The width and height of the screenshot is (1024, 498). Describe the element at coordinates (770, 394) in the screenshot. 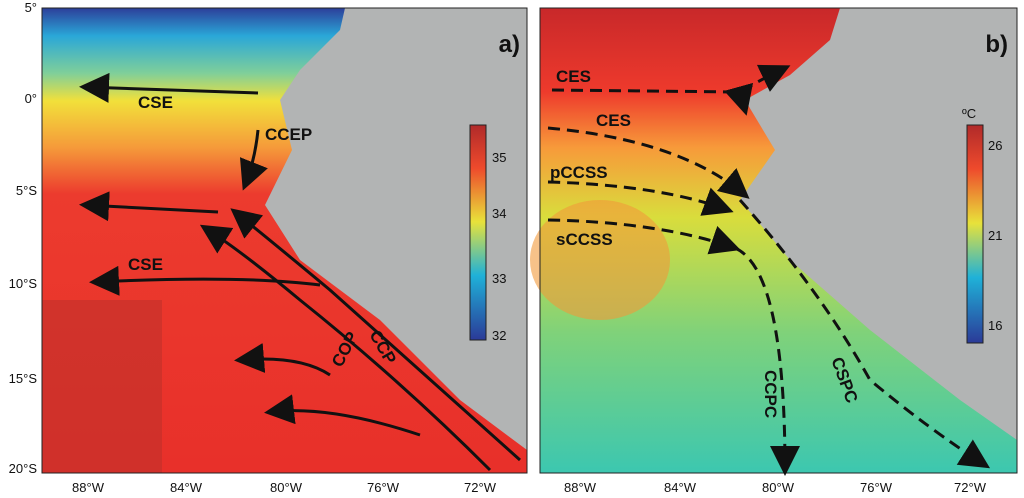

I see `current-label: CCPC` at that location.